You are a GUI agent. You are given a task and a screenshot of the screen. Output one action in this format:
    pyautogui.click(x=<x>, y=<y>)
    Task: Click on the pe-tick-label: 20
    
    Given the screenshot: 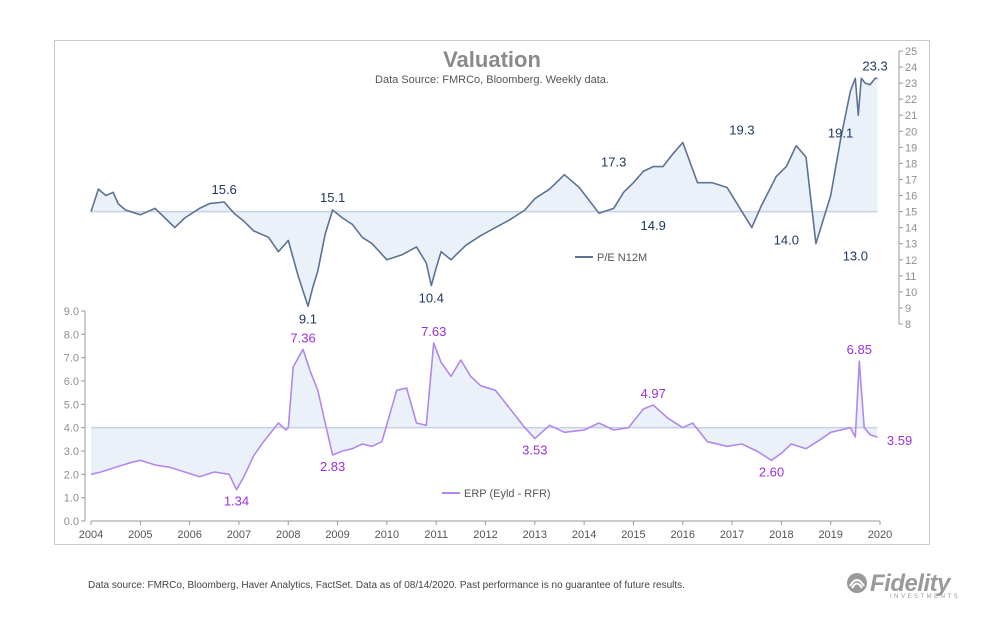 What is the action you would take?
    pyautogui.click(x=911, y=132)
    